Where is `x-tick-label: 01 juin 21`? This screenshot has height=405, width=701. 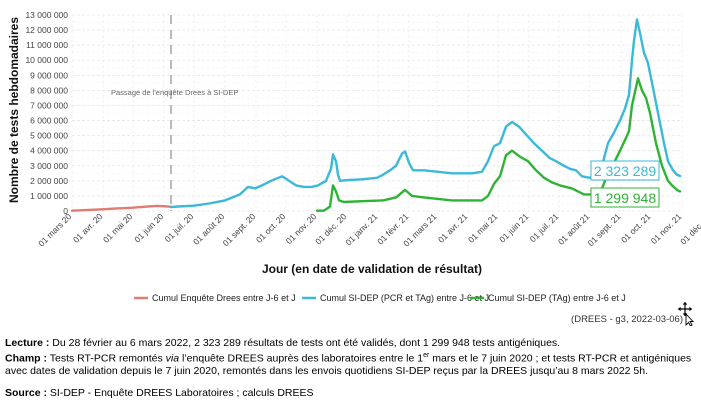
x-tick-label: 01 juin 21 is located at coordinates (513, 227).